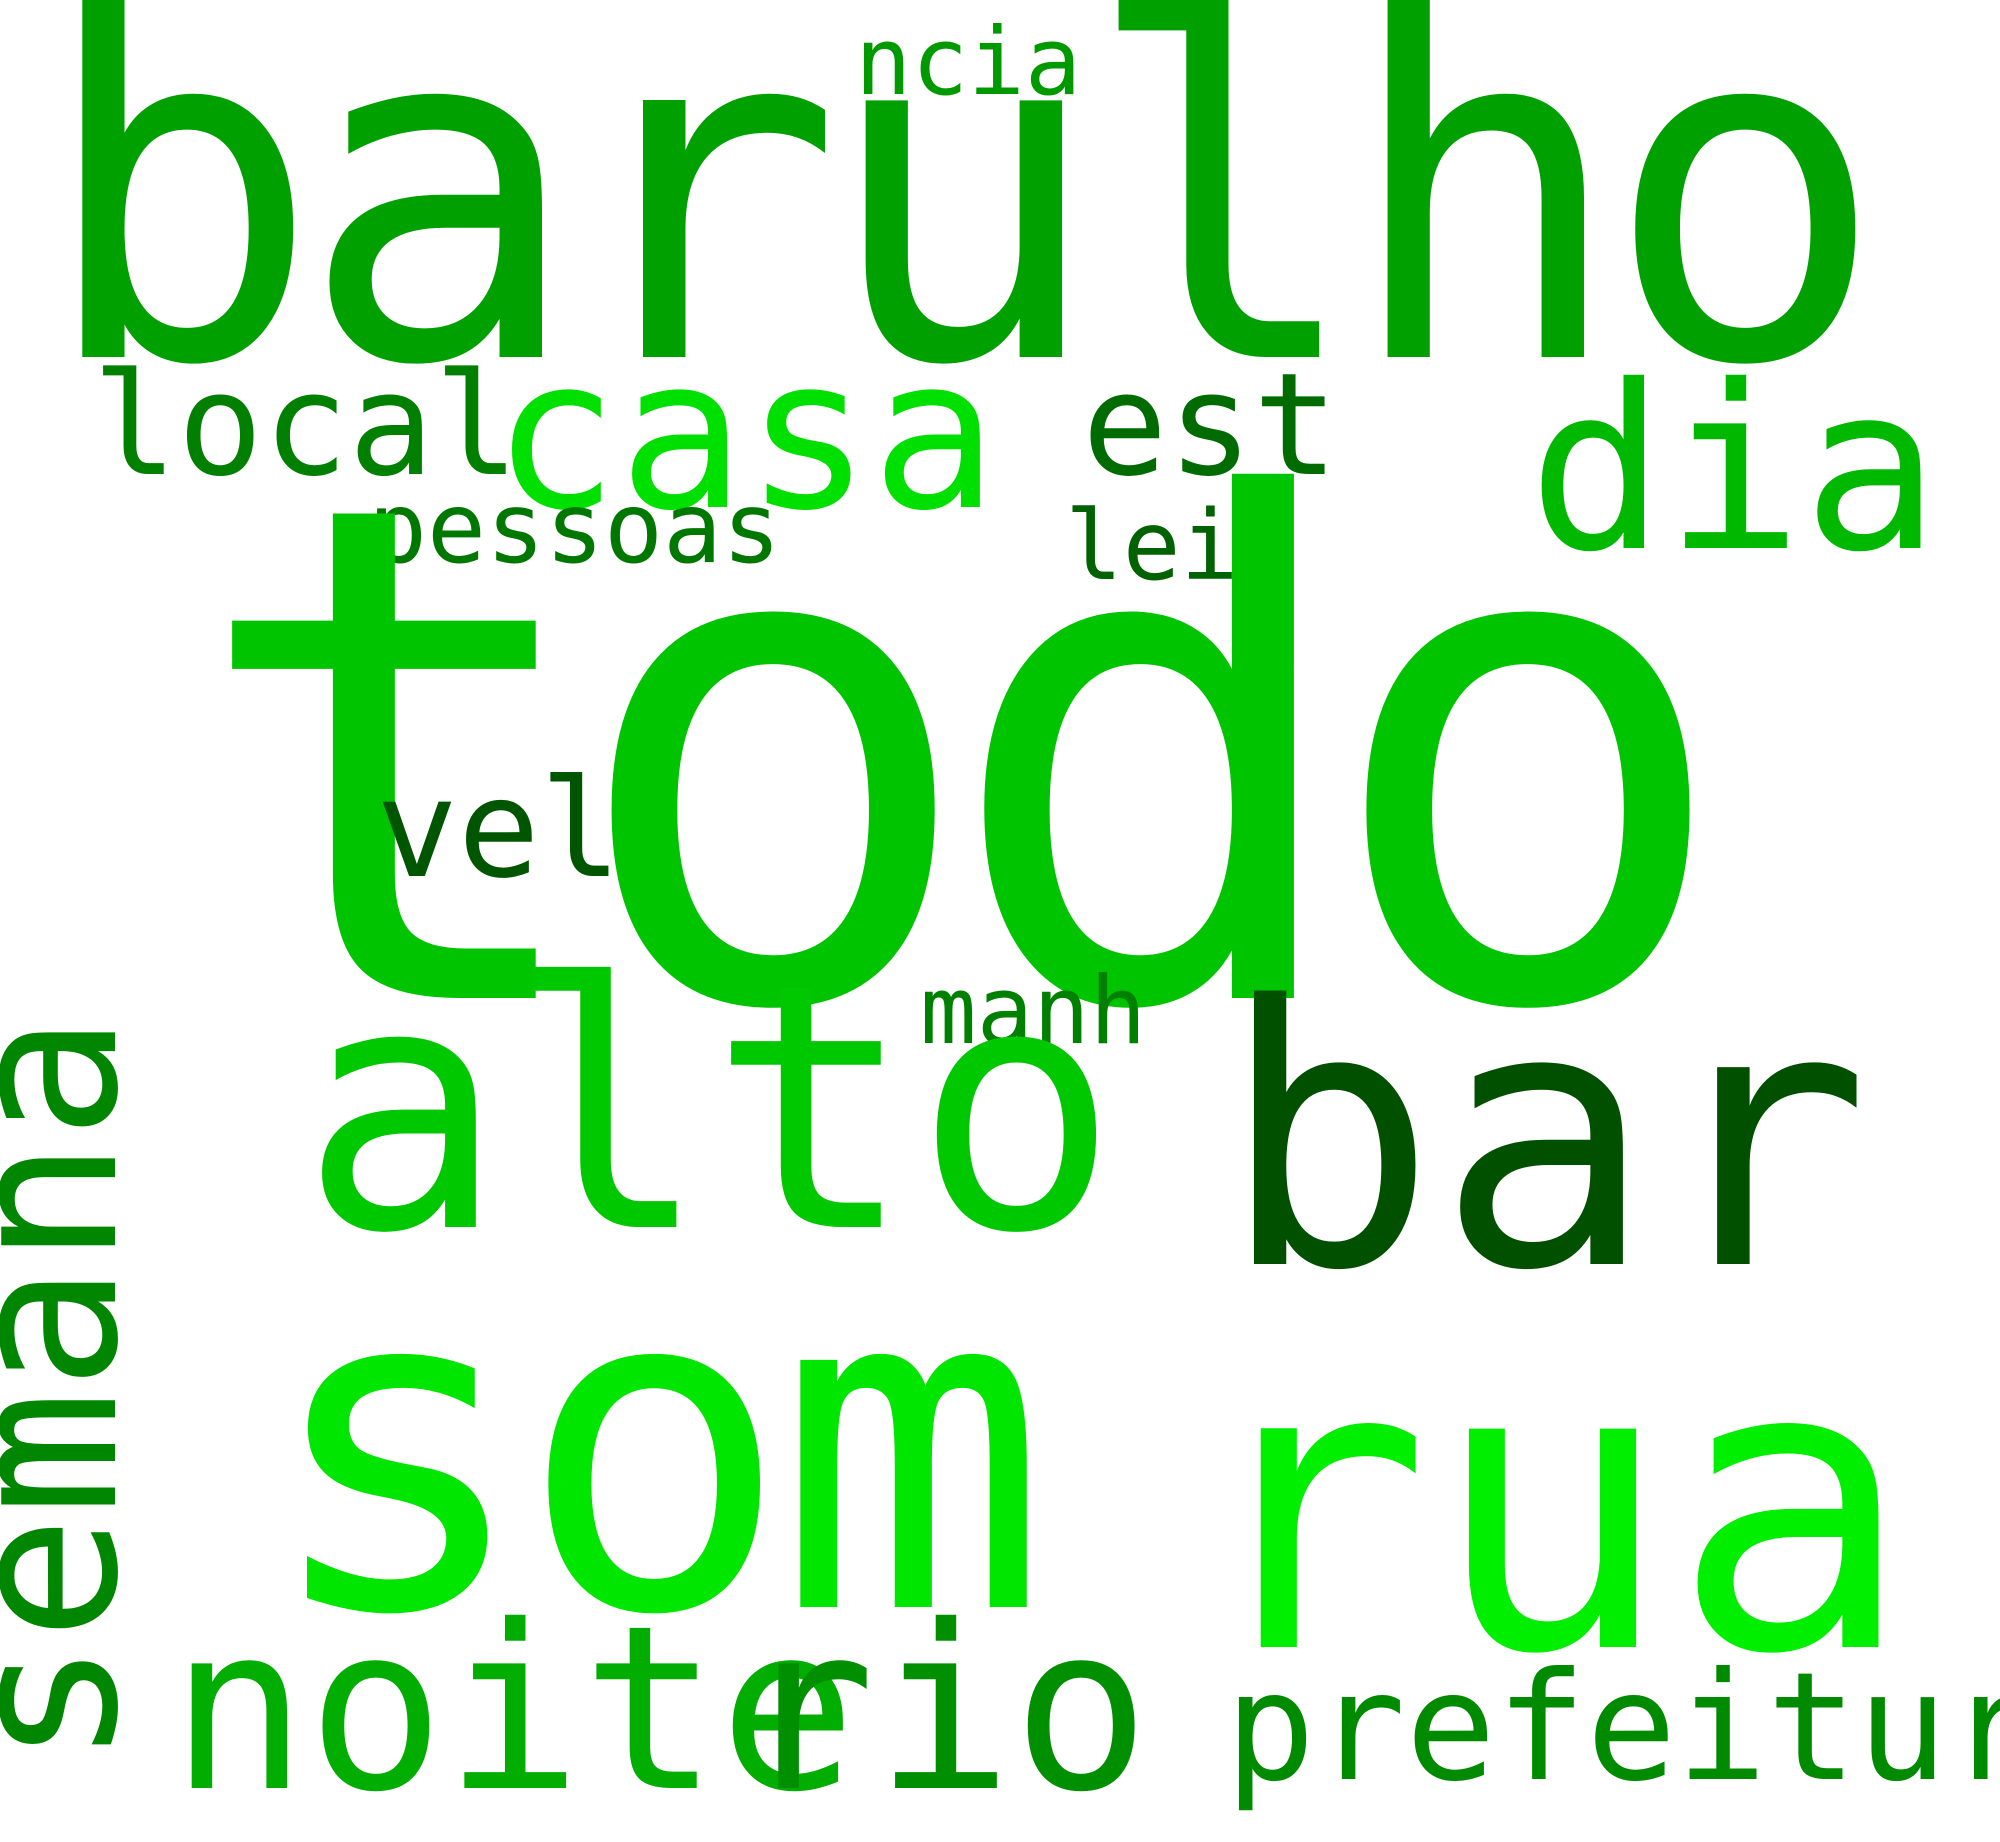 This screenshot has height=1842, width=2000. What do you see at coordinates (1545, 1139) in the screenshot?
I see `word-bar: bar` at bounding box center [1545, 1139].